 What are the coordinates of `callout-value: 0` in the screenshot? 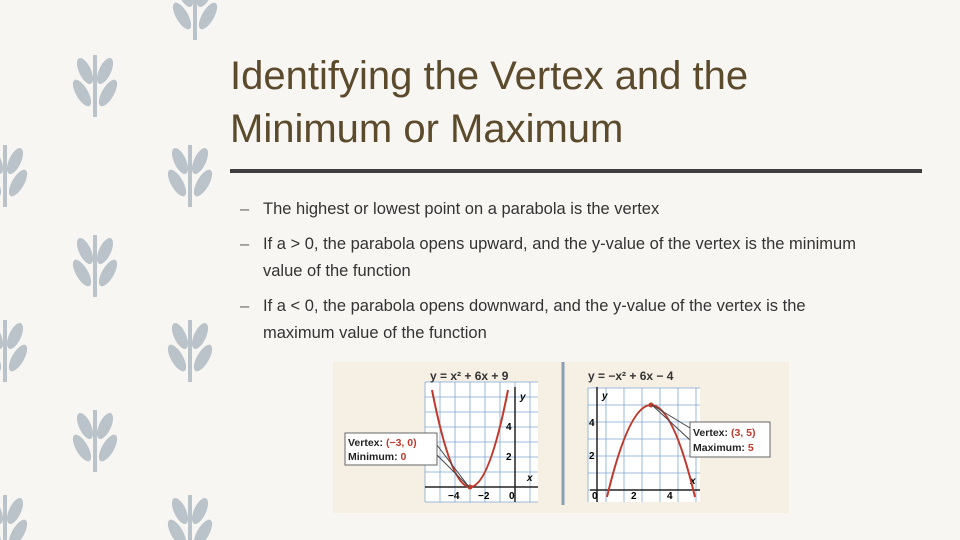 It's located at (404, 457).